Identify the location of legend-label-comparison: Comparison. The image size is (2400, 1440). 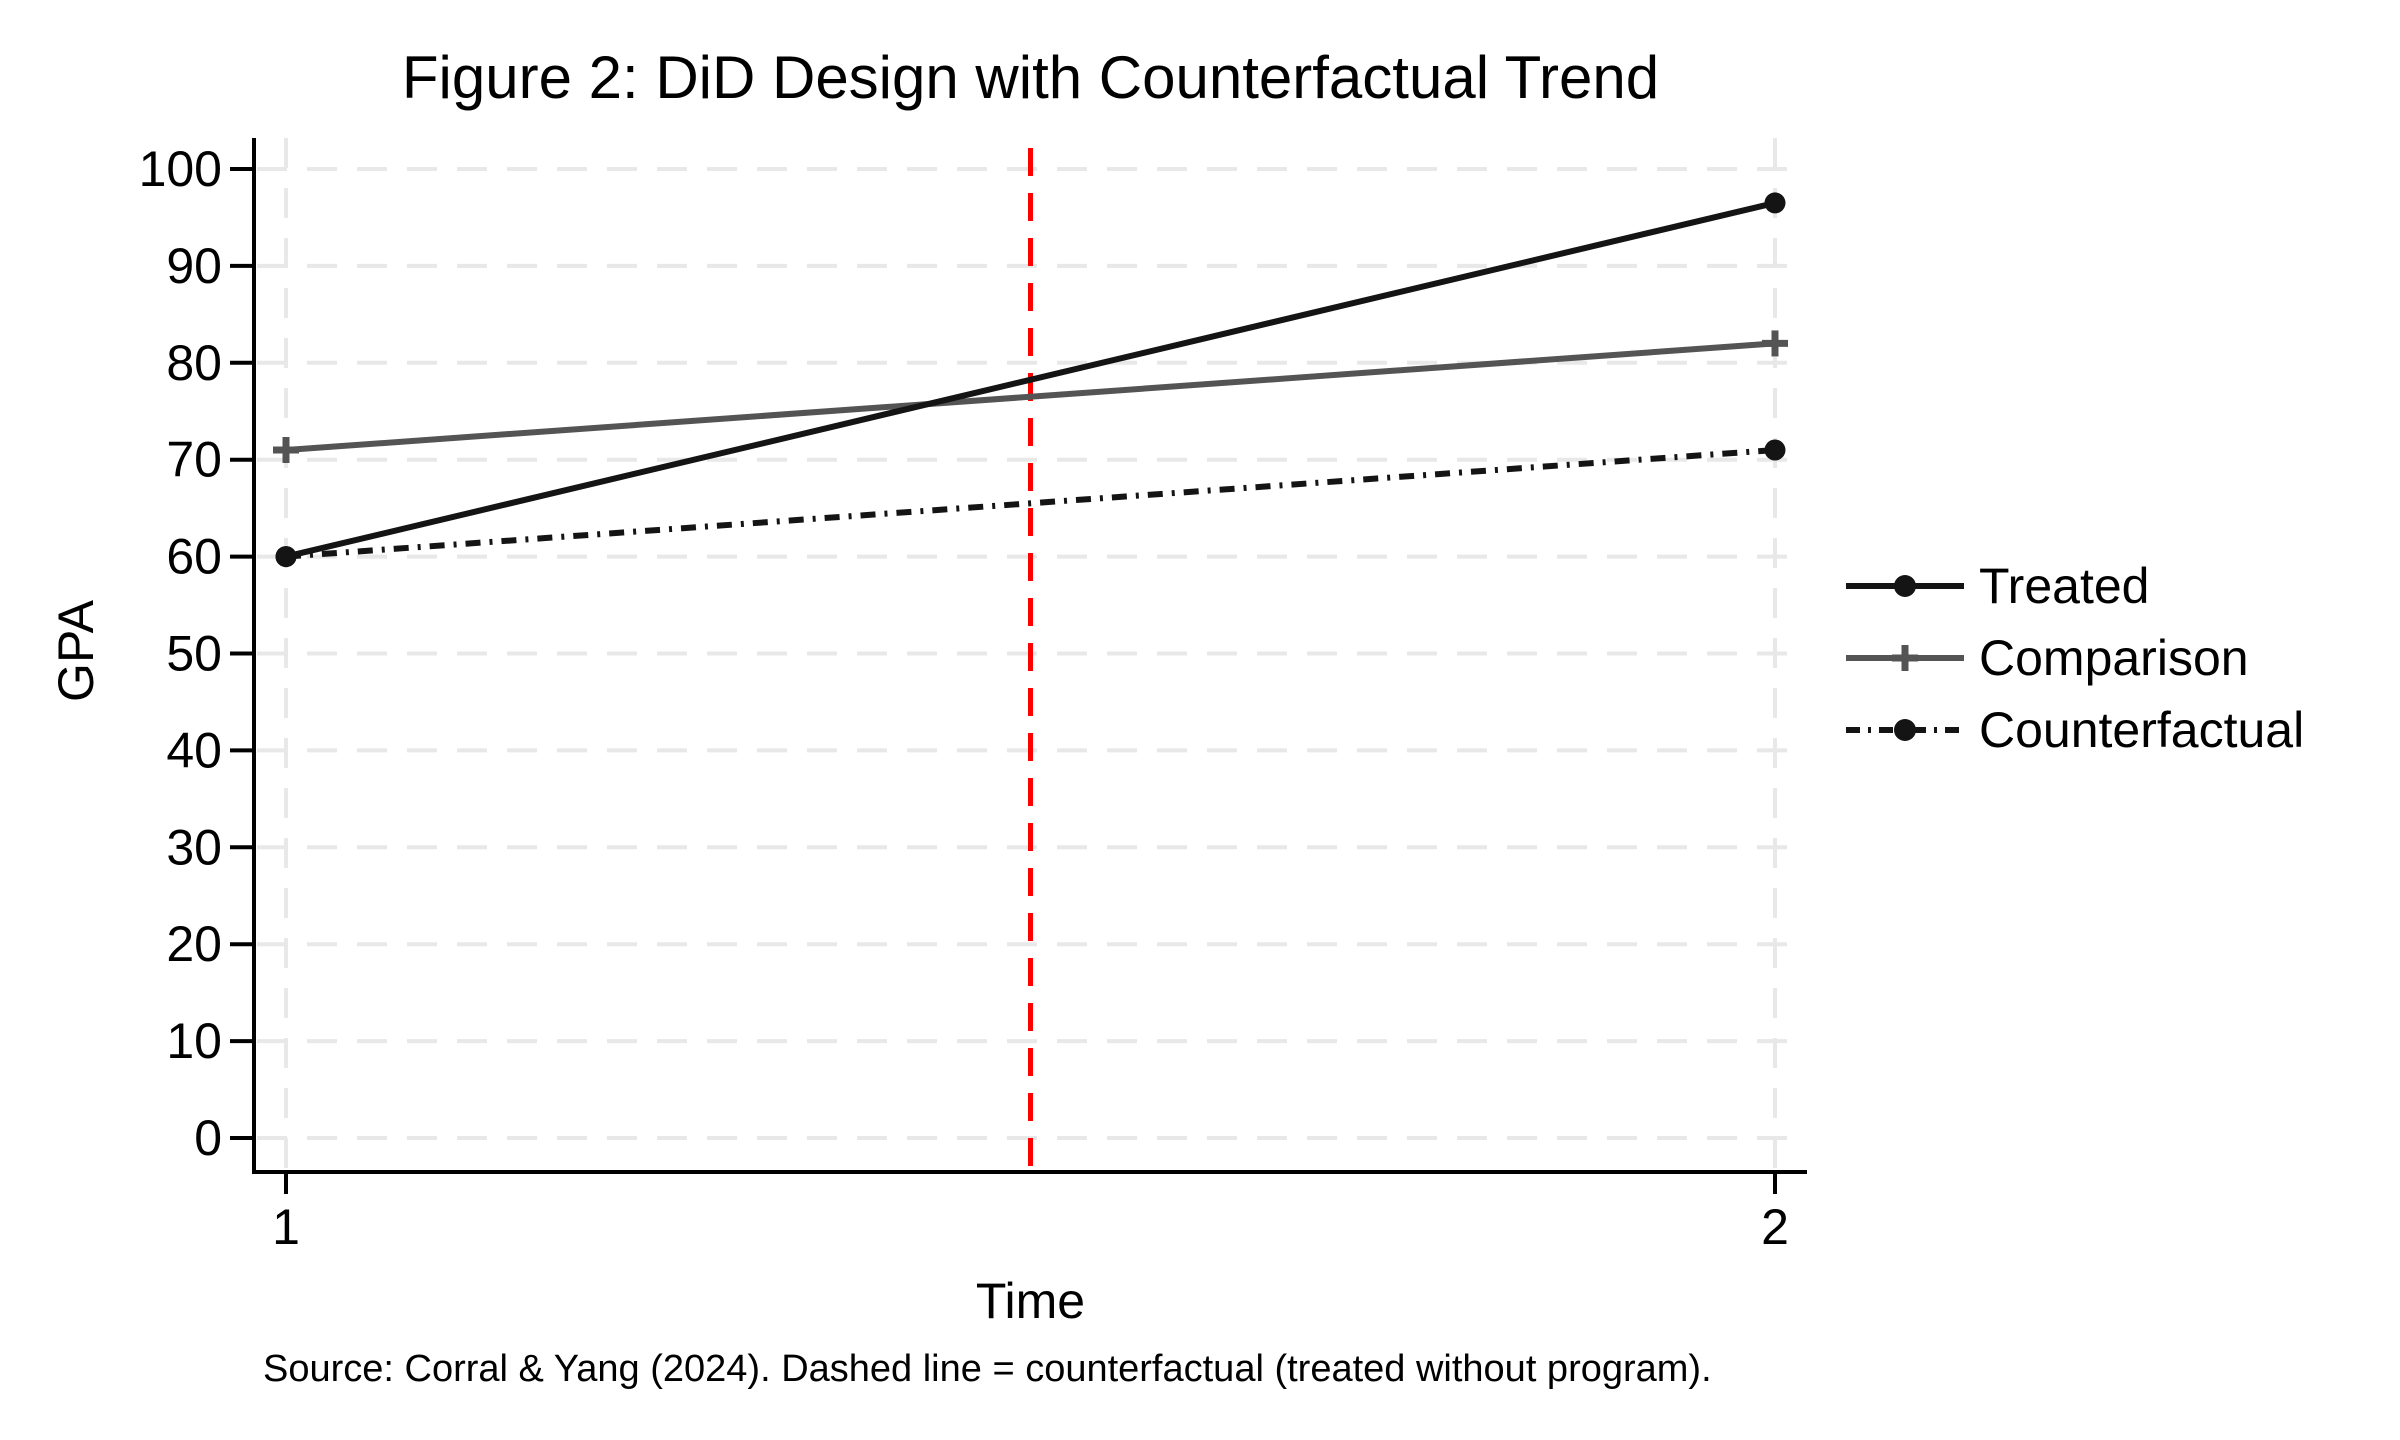
(2114, 658).